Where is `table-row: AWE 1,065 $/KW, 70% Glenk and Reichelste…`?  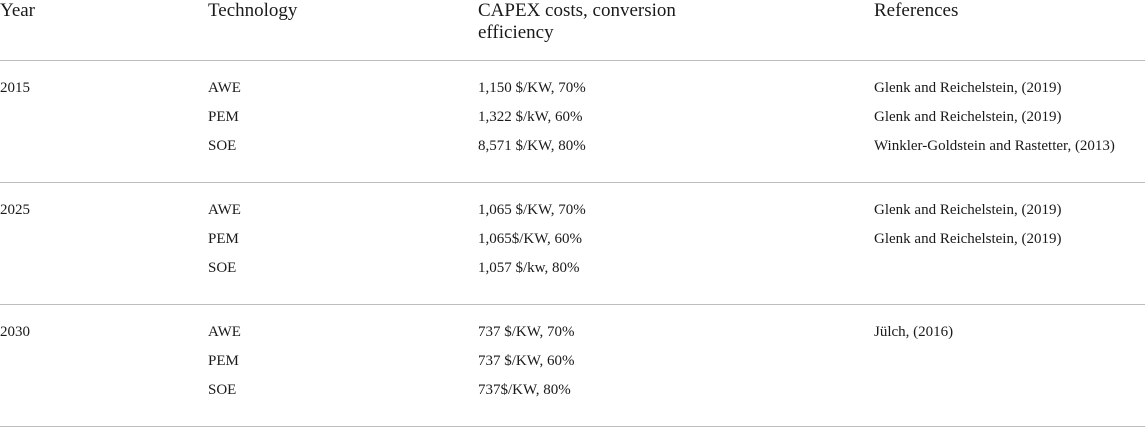
table-row: AWE 1,065 $/KW, 70% Glenk and Reichelste… is located at coordinates (572, 210).